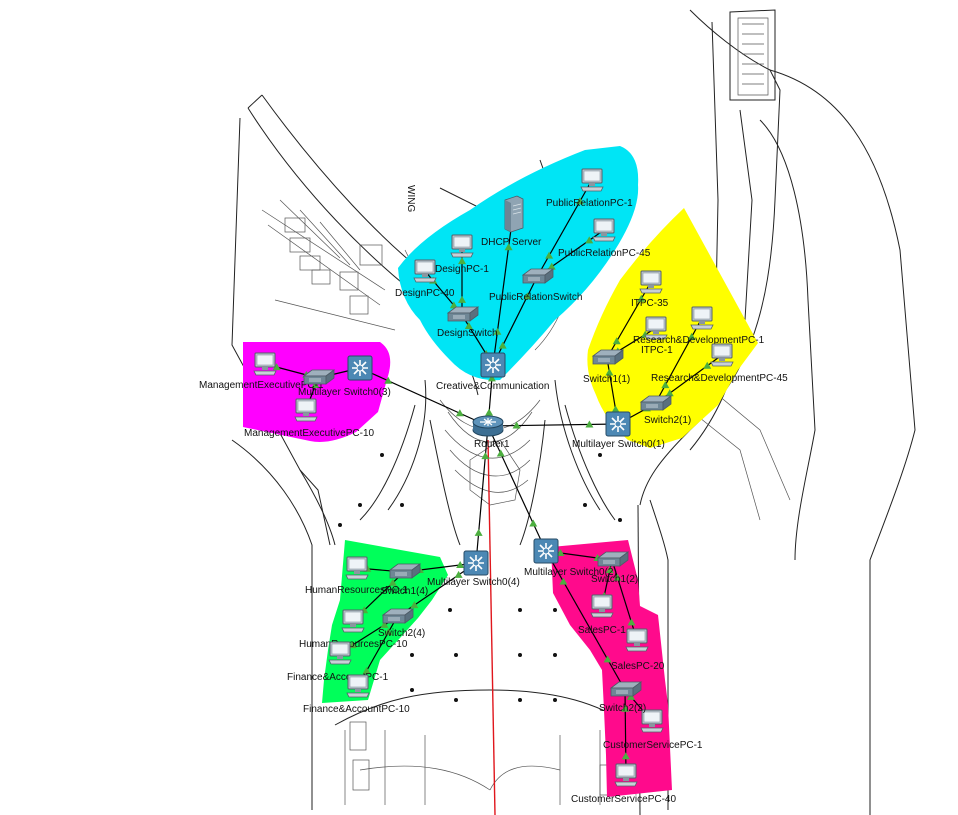 This screenshot has height=815, width=958. What do you see at coordinates (719, 378) in the screenshot?
I see `device-label-rd-pc45: Research&DevelopmentPC-45` at bounding box center [719, 378].